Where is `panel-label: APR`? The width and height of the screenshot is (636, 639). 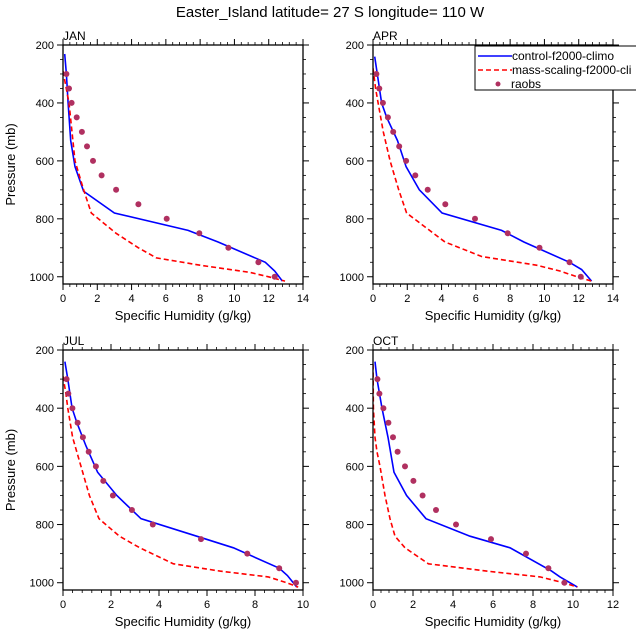 panel-label: APR is located at coordinates (385, 36).